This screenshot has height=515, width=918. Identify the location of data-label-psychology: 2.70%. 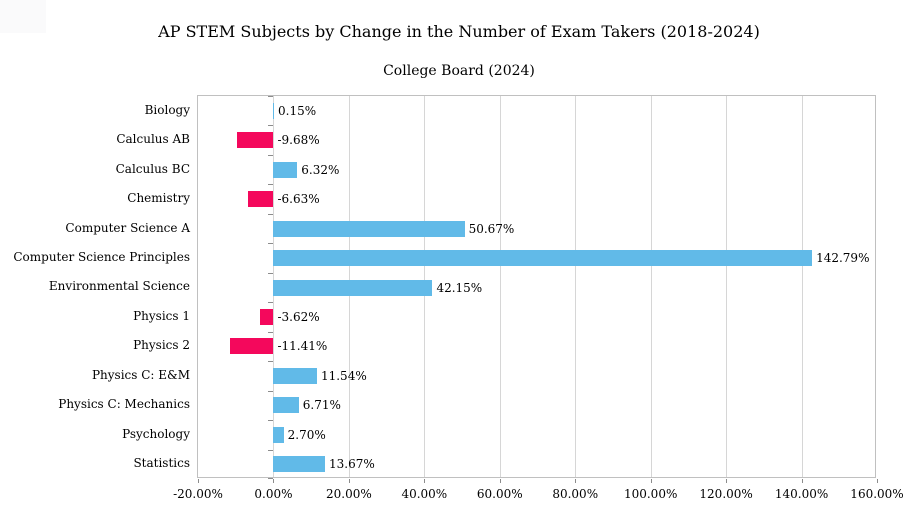
(306, 434).